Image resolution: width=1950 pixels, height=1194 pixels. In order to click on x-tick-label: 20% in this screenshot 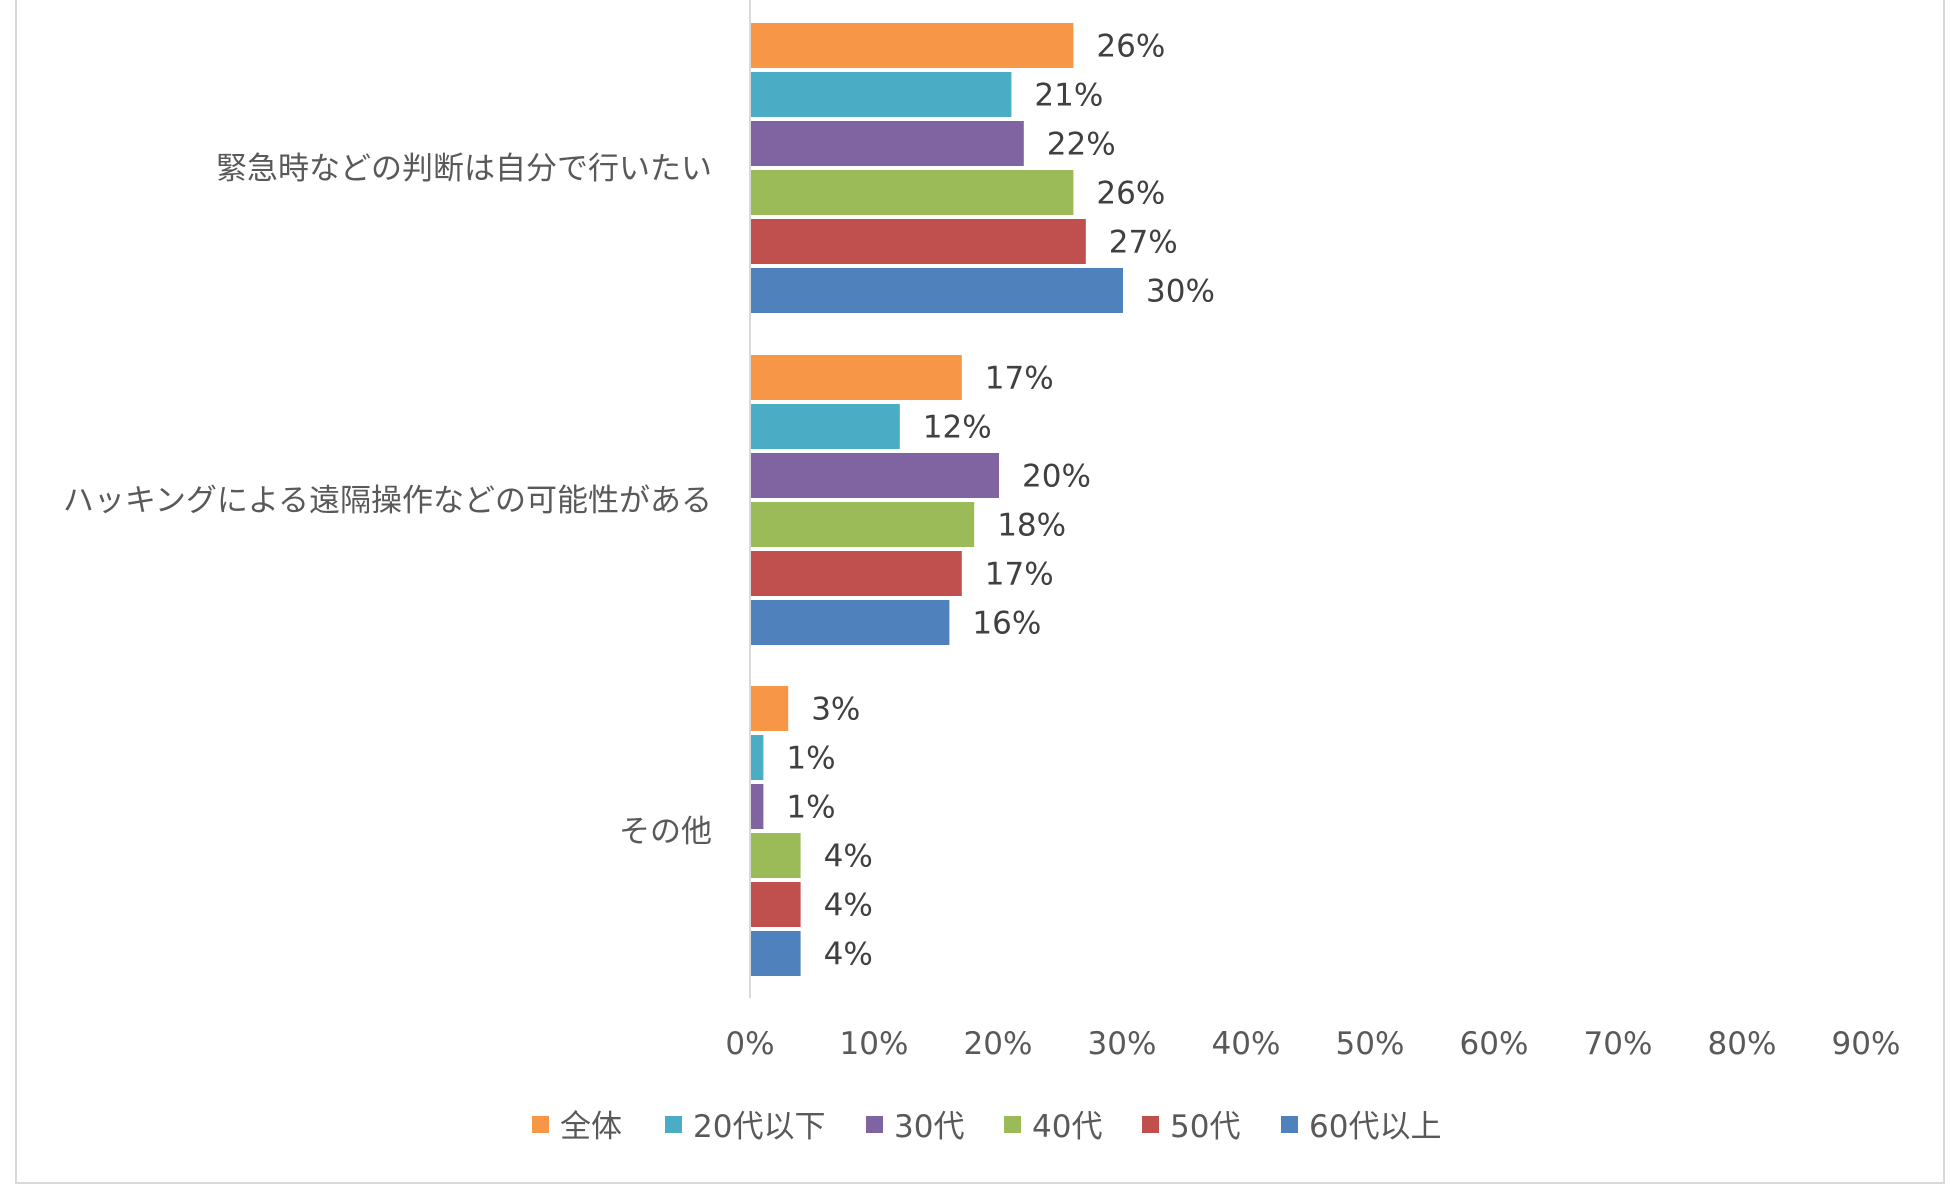, I will do `click(998, 1044)`.